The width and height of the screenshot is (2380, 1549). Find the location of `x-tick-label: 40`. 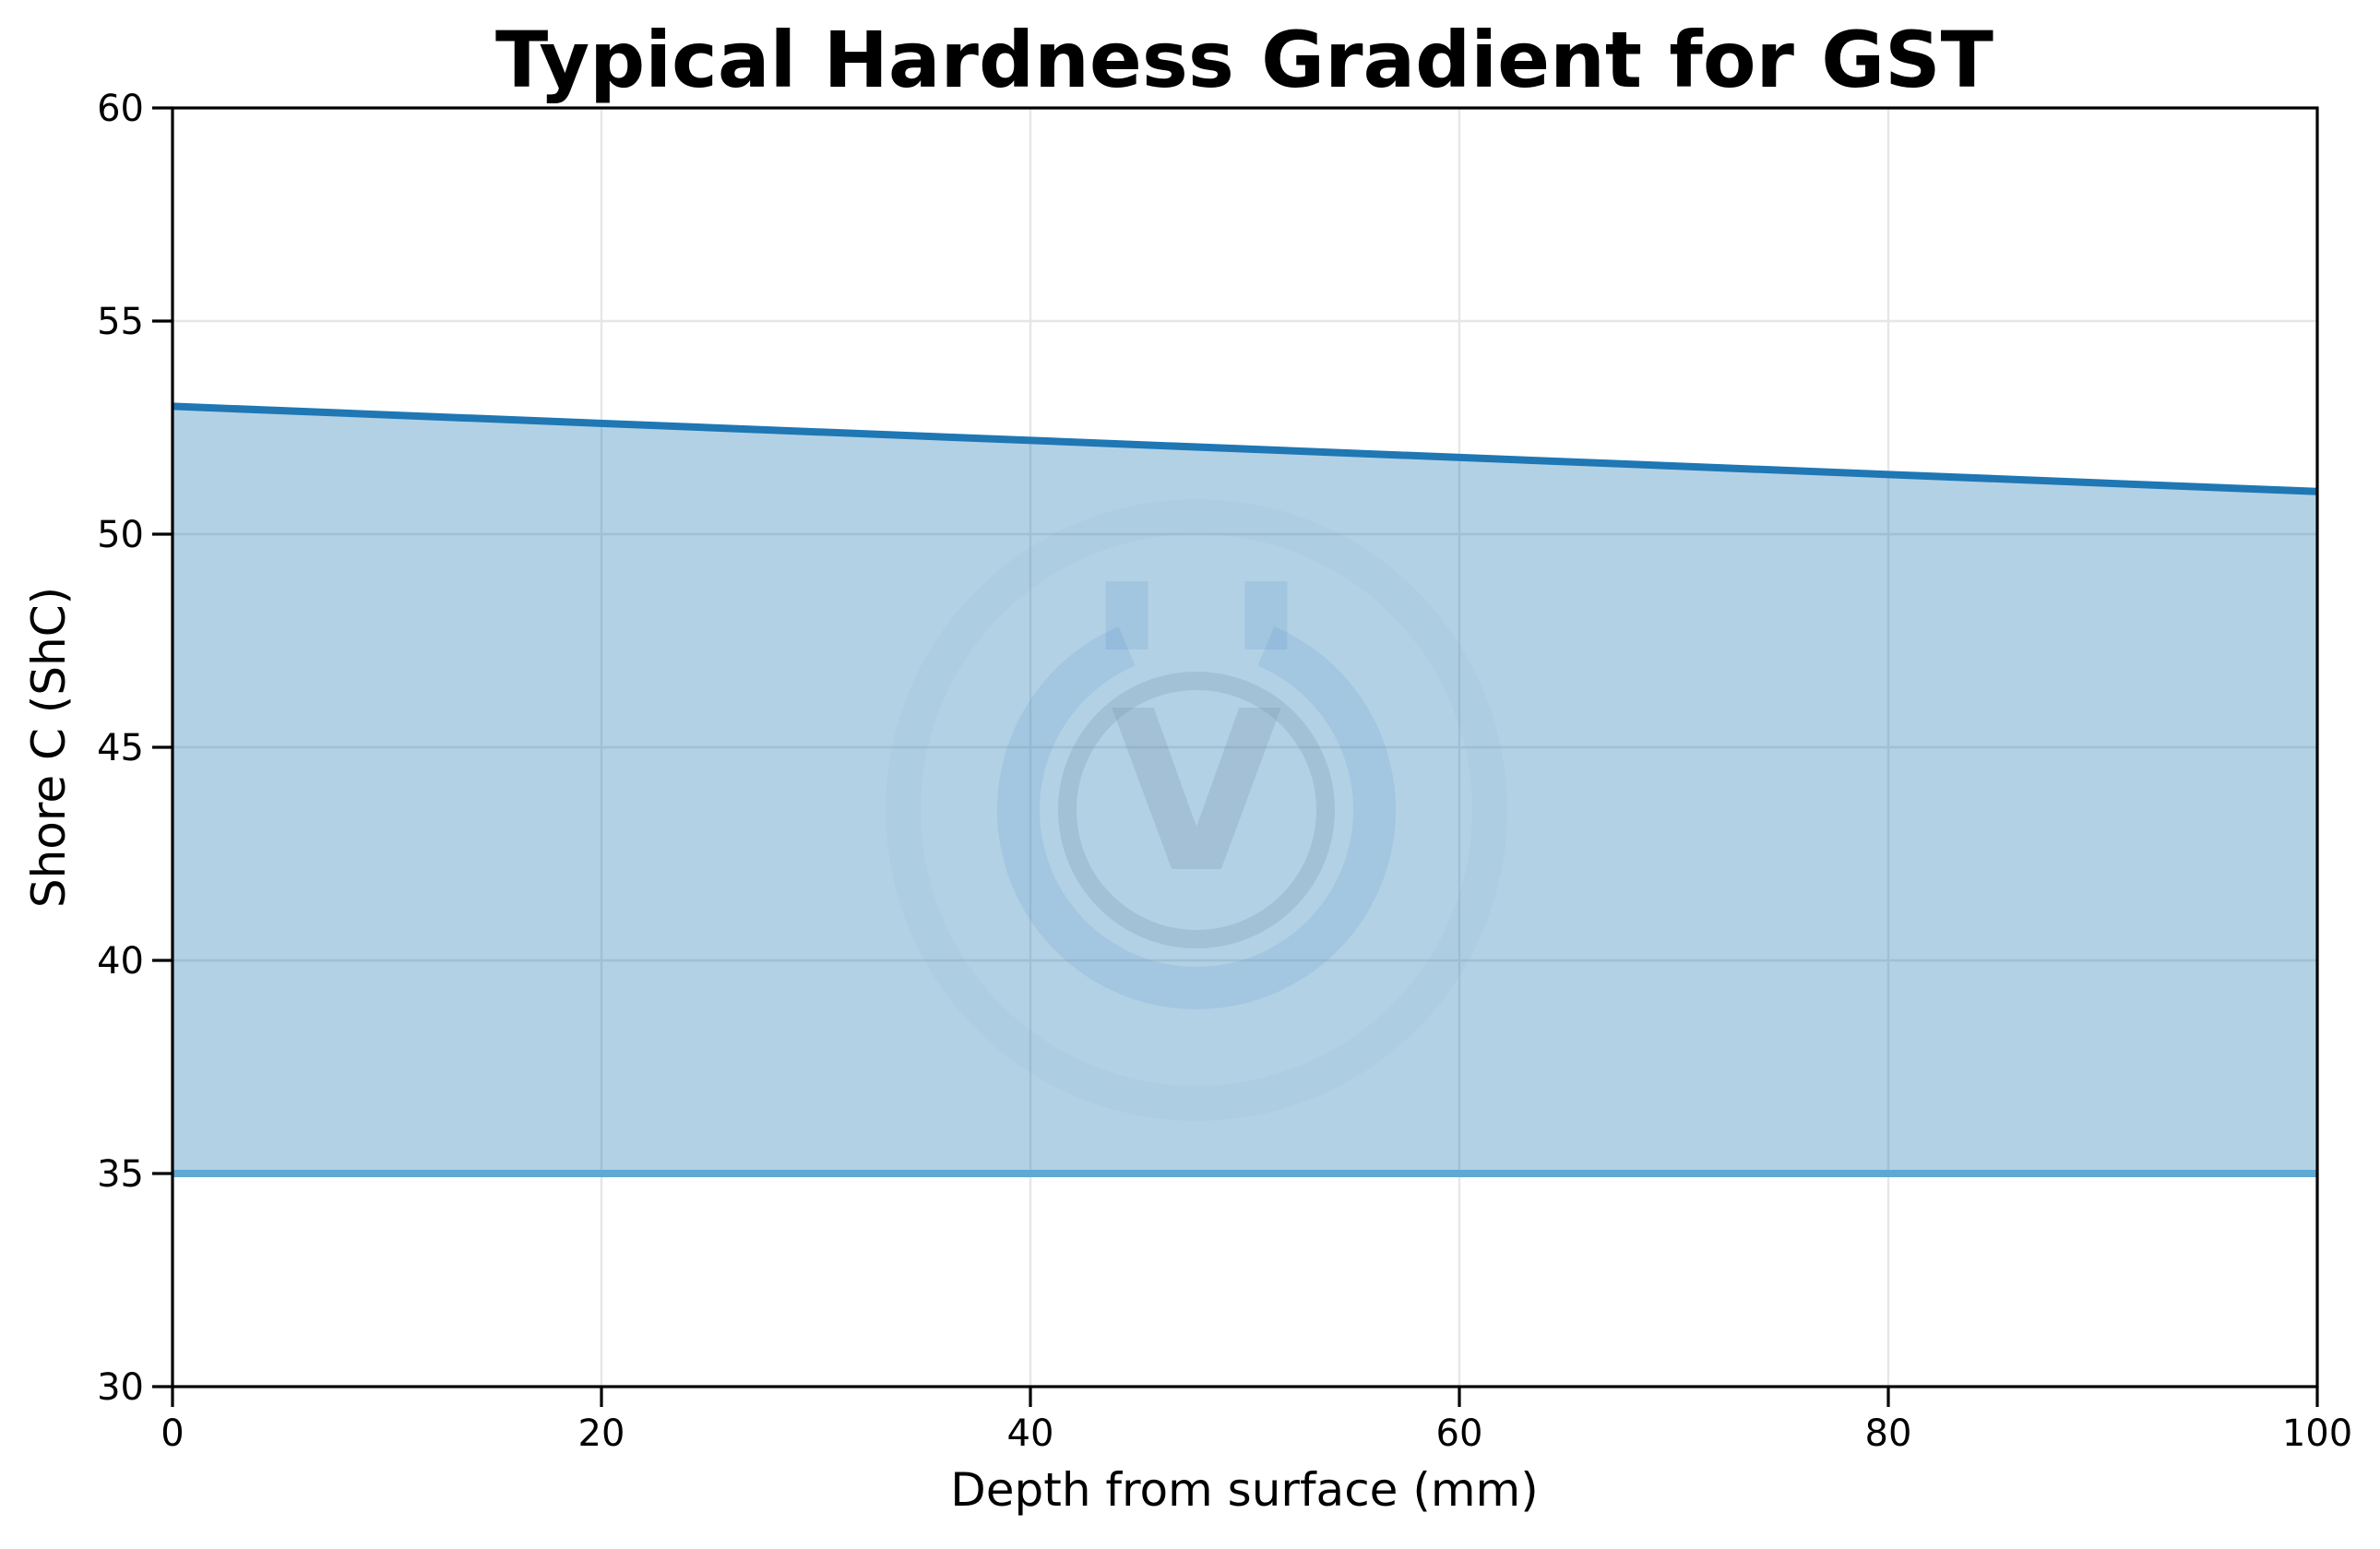

x-tick-label: 40 is located at coordinates (1030, 1433).